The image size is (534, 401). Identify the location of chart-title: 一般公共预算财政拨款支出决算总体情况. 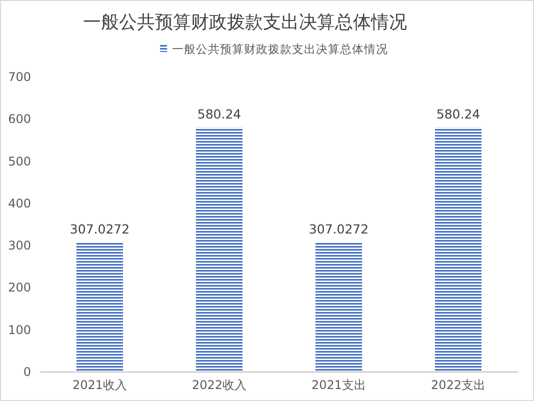
(245, 22).